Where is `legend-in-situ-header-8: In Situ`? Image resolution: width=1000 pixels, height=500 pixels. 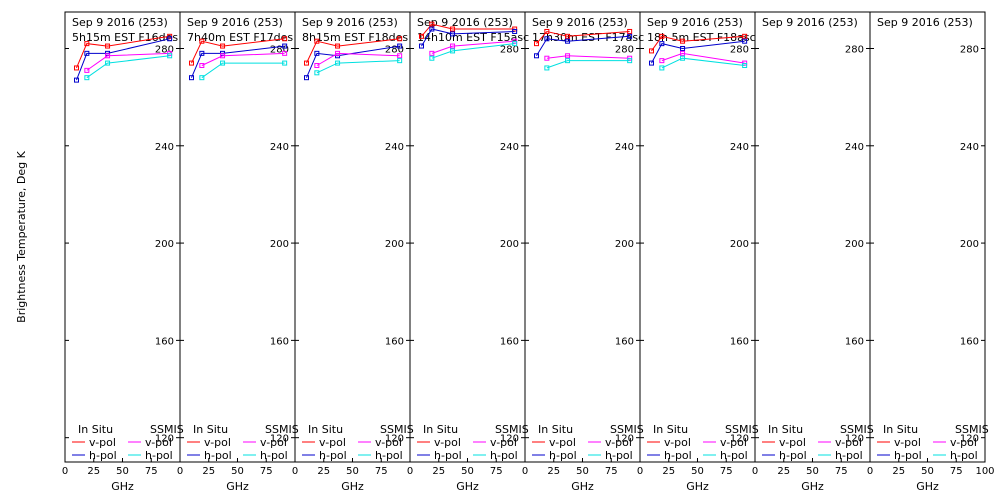
legend-in-situ-header-8: In Situ is located at coordinates (900, 429).